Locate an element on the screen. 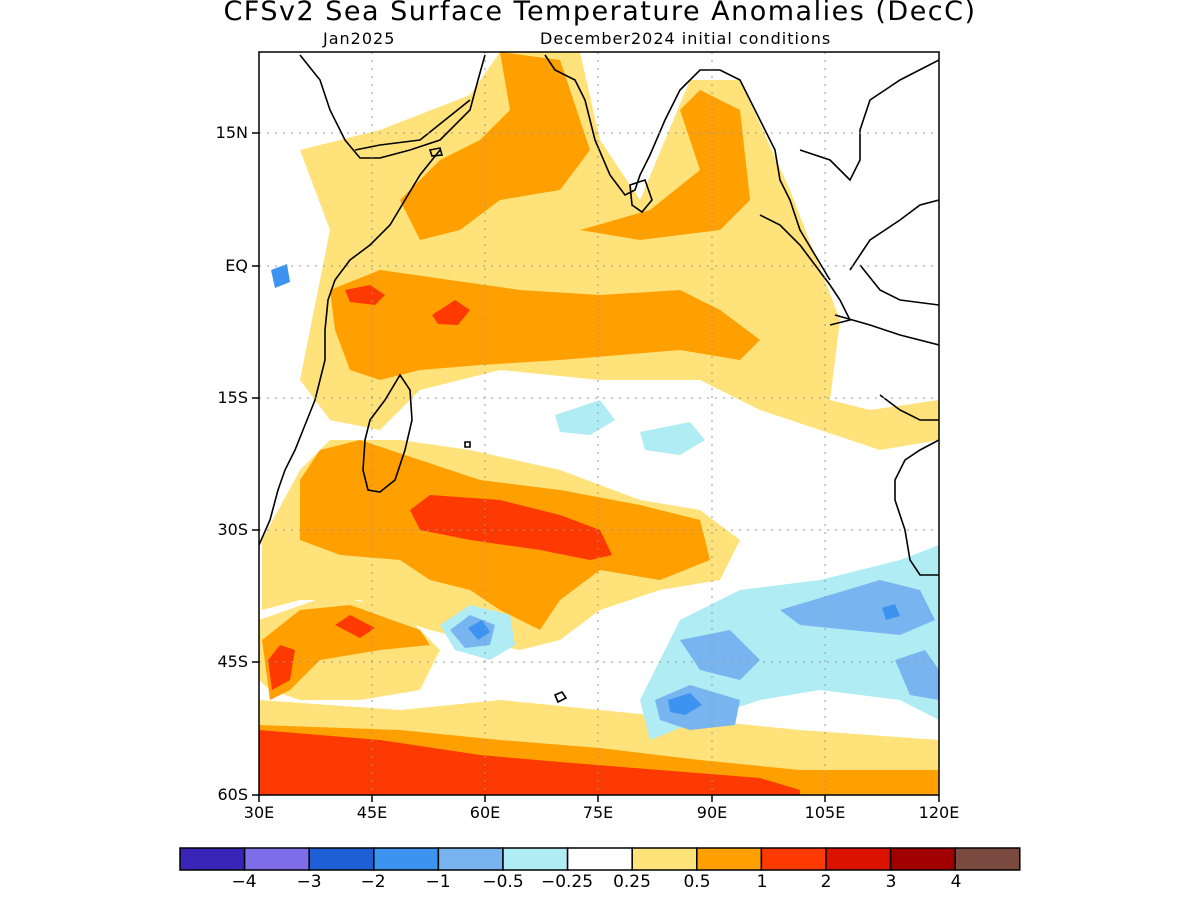 The width and height of the screenshot is (1200, 900). red-equatorial-west is located at coordinates (365, 295).